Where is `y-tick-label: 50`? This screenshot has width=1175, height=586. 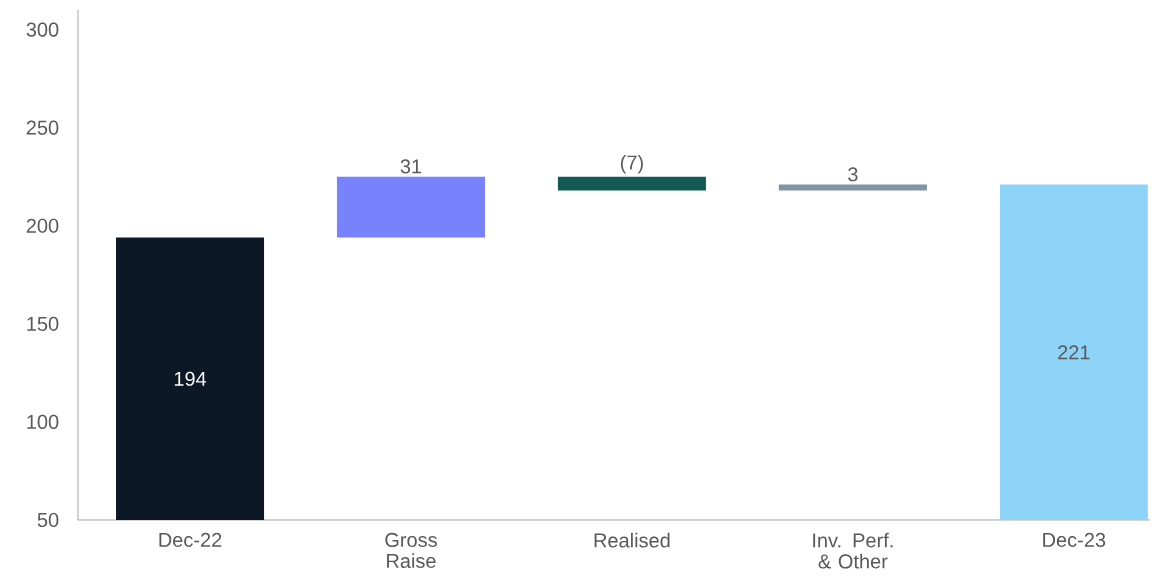
y-tick-label: 50 is located at coordinates (48, 520).